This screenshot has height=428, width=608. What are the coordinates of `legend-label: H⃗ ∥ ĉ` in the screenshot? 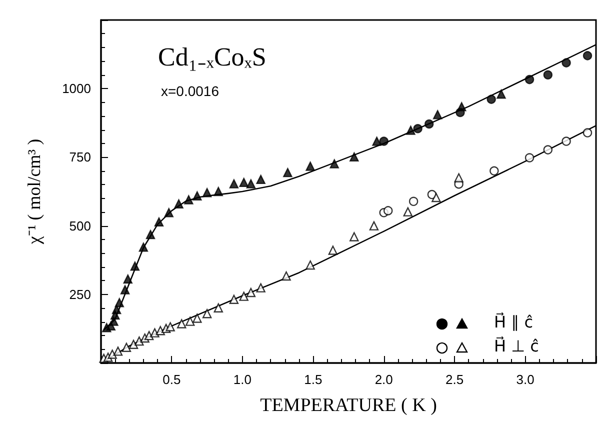 It's located at (513, 322).